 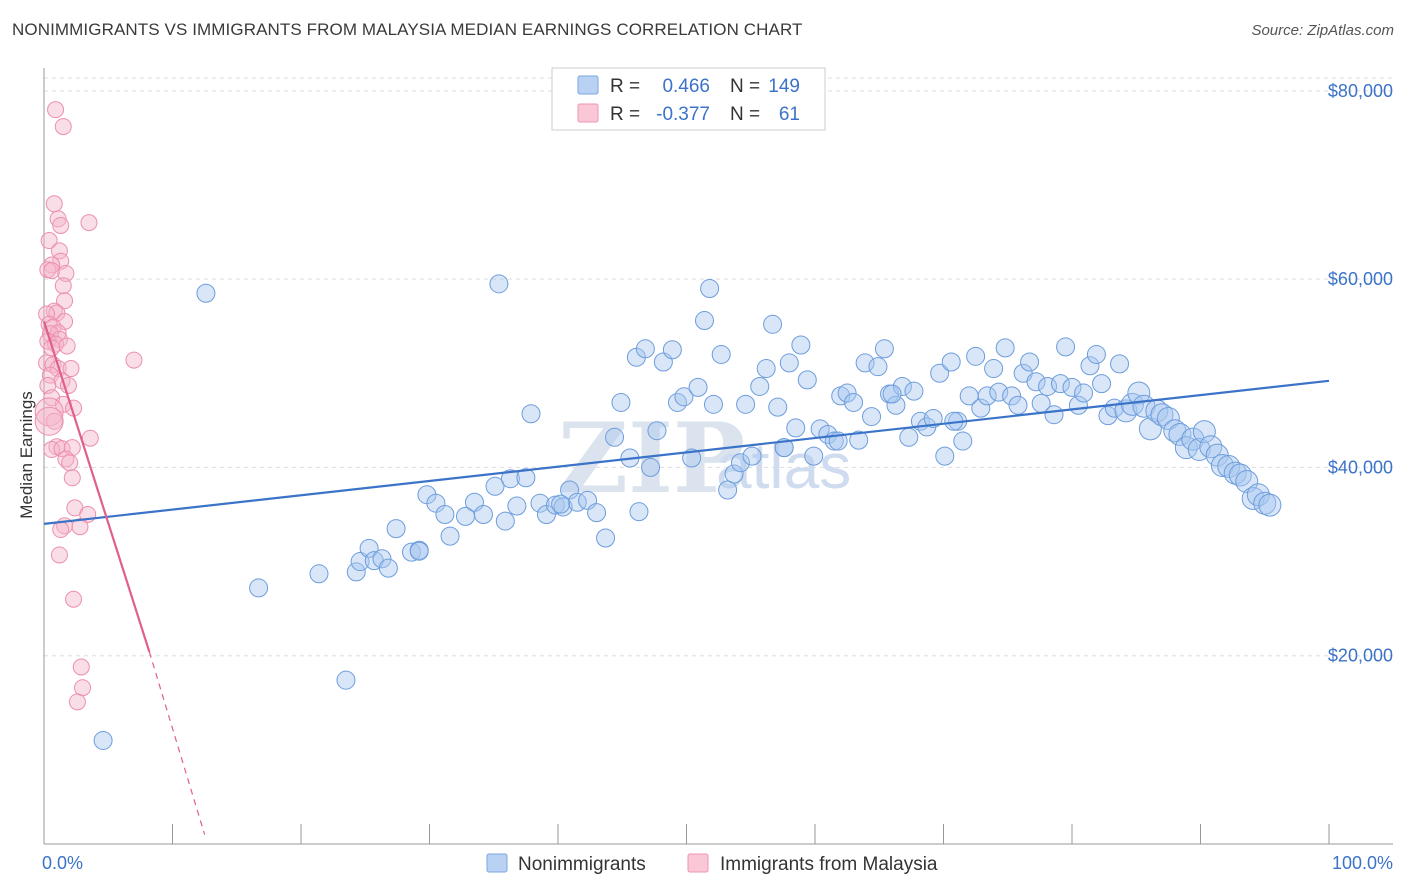 I want to click on legend-n-value-2: 61, so click(x=789, y=114).